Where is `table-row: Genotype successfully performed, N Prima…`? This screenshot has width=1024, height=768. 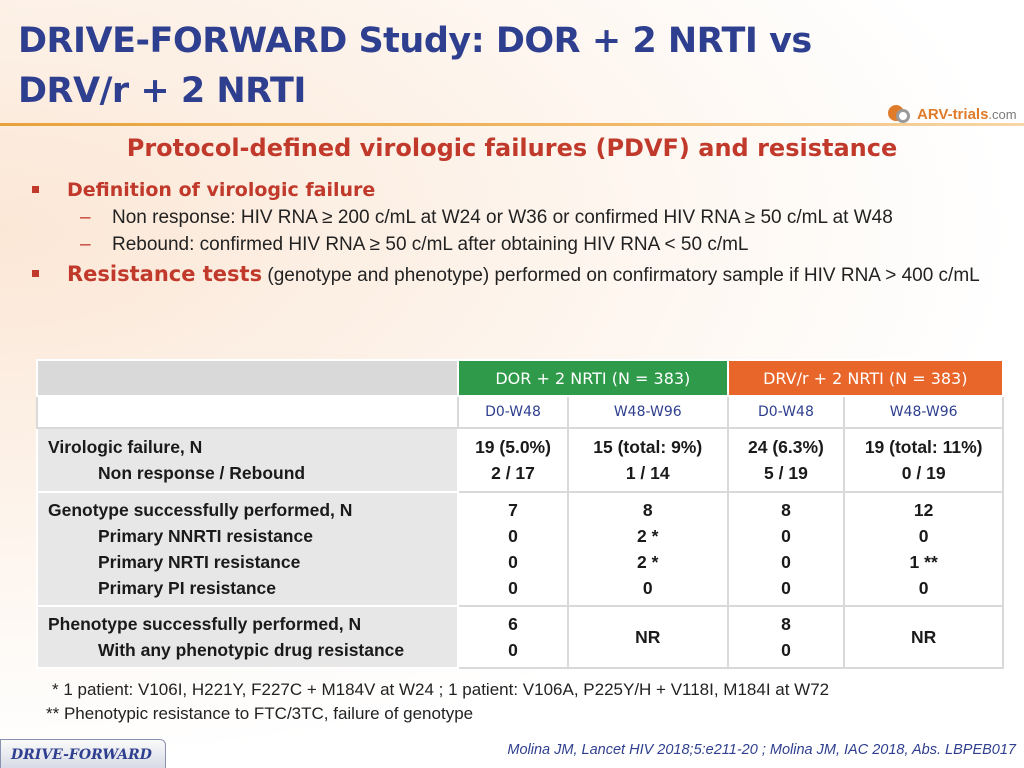 table-row: Genotype successfully performed, N Prima… is located at coordinates (519, 549).